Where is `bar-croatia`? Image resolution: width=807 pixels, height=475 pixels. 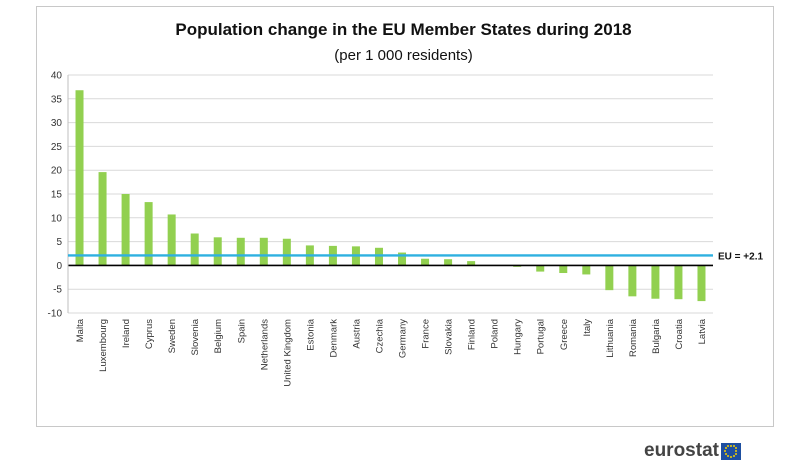
bar-croatia is located at coordinates (678, 282).